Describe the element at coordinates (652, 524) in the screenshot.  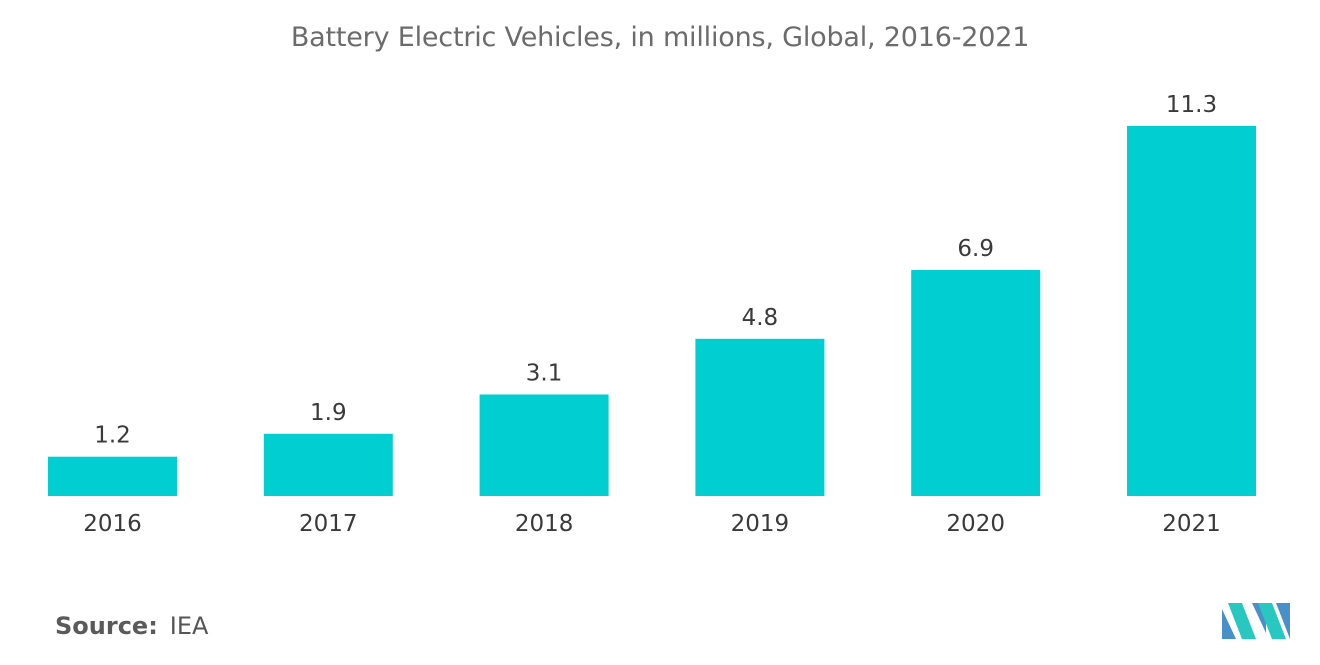
I see `x-axis-tick-labels: 2016 2017 2018 2019 2020 2021` at that location.